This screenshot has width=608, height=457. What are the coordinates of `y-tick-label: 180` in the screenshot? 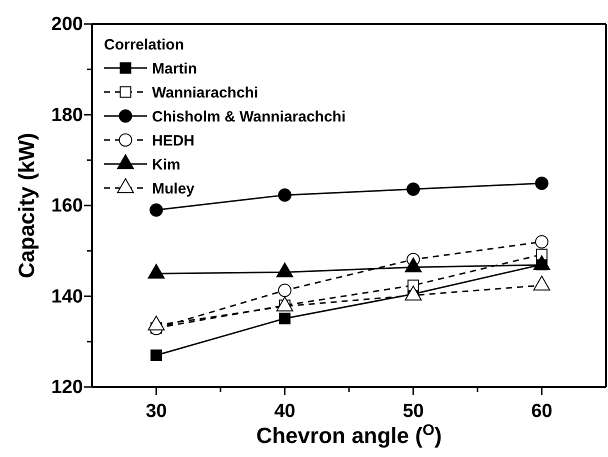 It's located at (67, 115).